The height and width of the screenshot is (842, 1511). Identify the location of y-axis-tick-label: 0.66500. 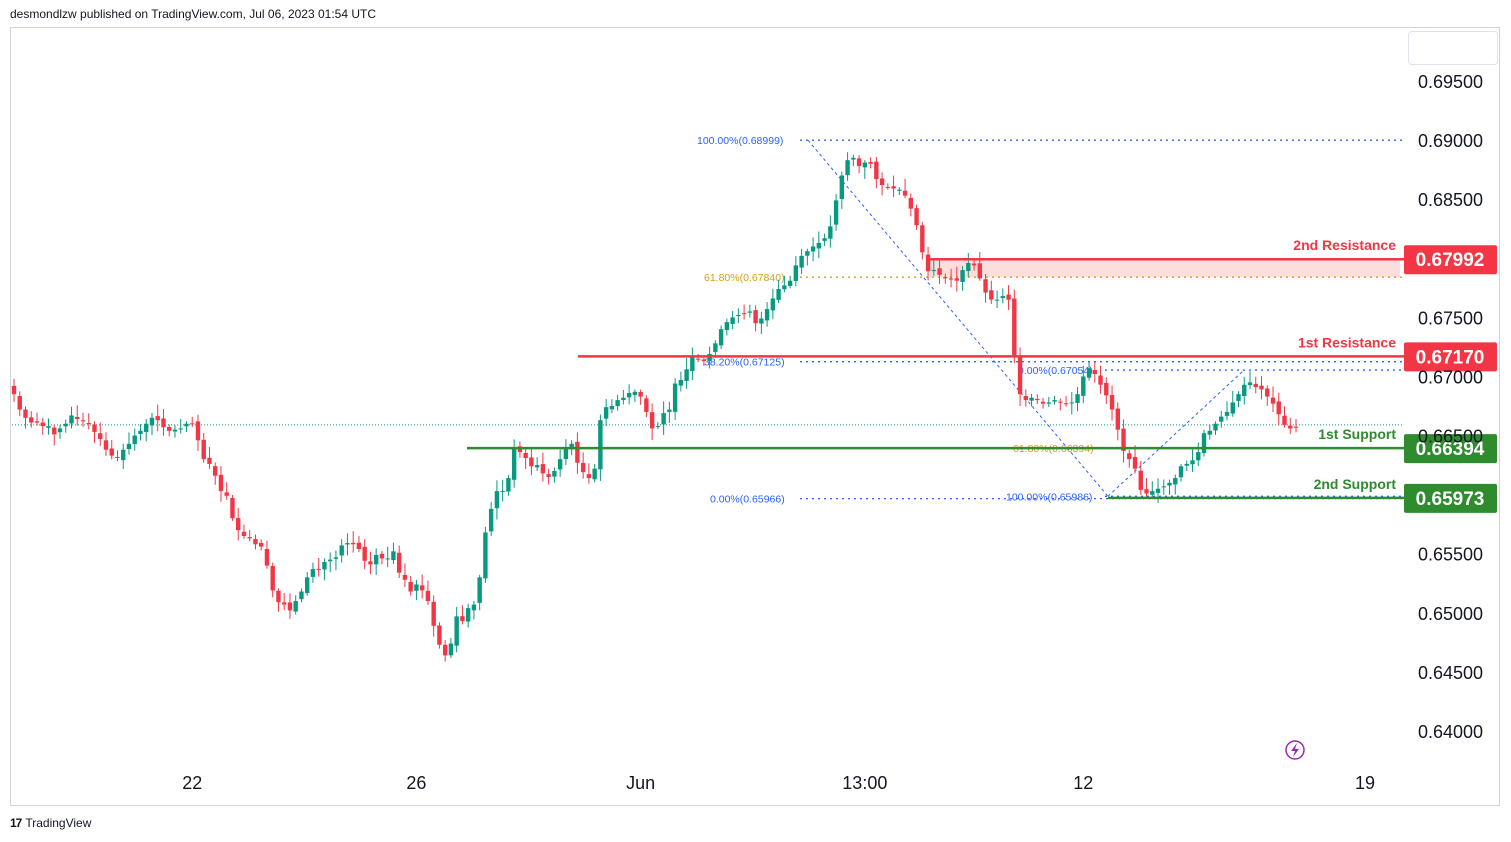
(1450, 437).